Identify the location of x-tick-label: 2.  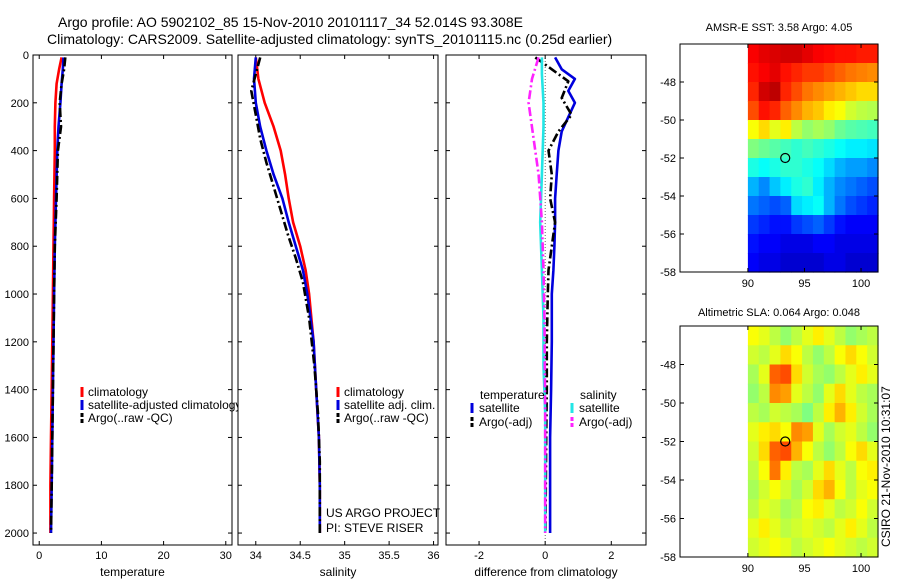
(611, 556).